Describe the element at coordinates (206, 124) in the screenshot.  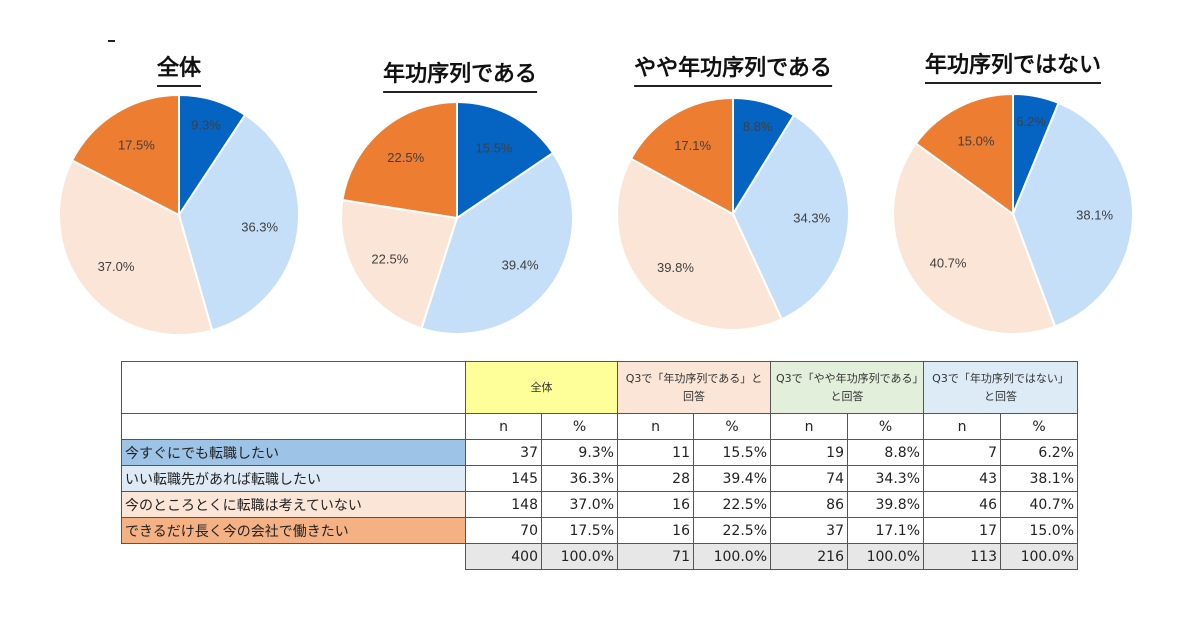
I see `pie-data-label: 9.3%` at that location.